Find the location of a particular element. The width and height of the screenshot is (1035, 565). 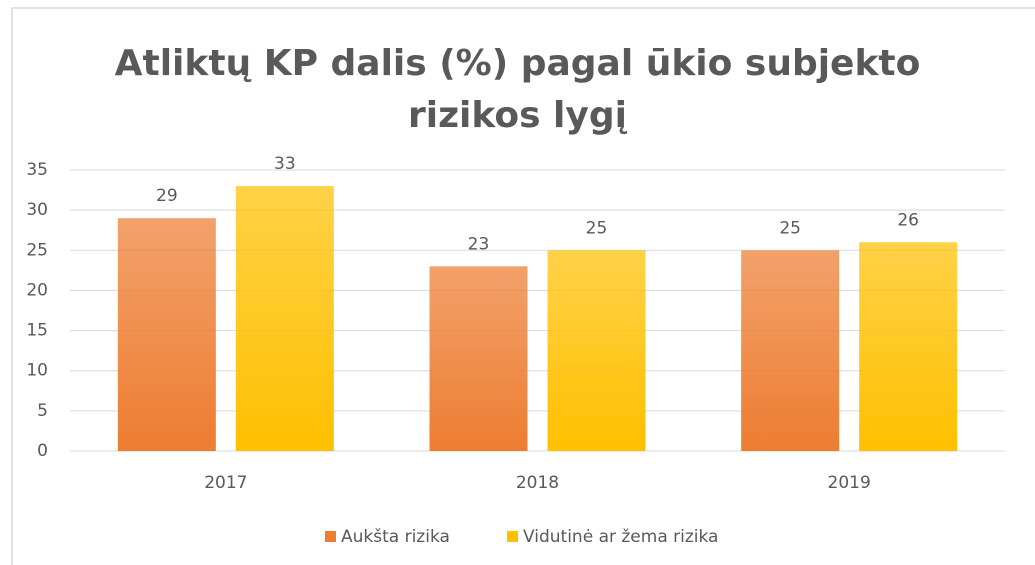

data-label: 33 is located at coordinates (285, 164).